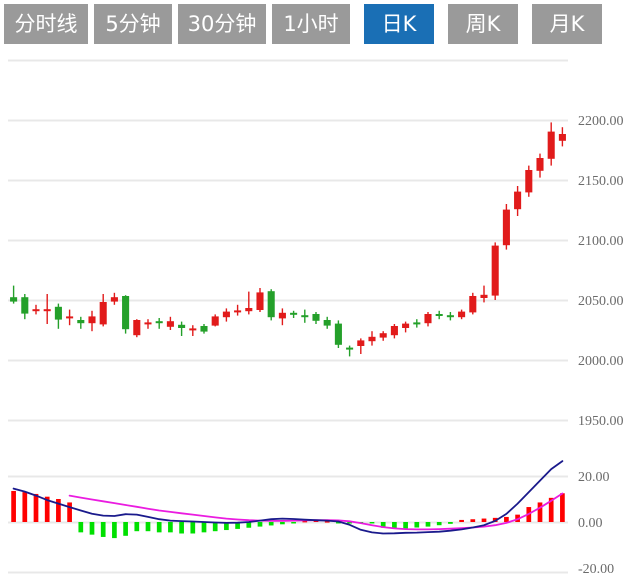  Describe the element at coordinates (399, 24) in the screenshot. I see `tab-4: 日K` at that location.